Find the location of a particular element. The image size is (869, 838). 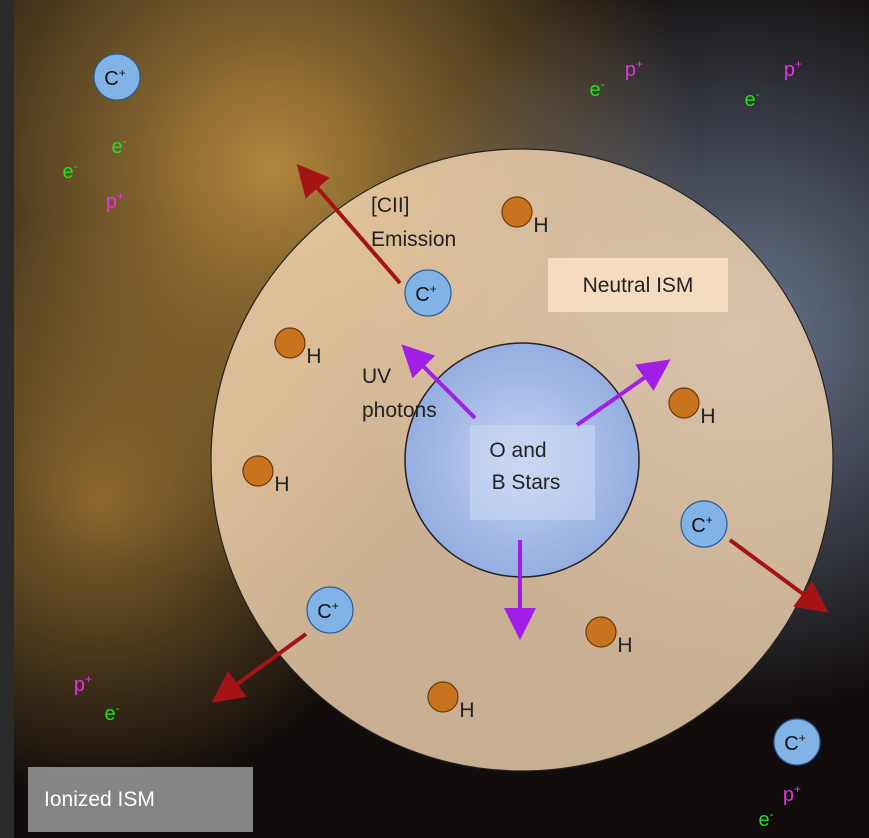

ionized-box is located at coordinates (140, 799).